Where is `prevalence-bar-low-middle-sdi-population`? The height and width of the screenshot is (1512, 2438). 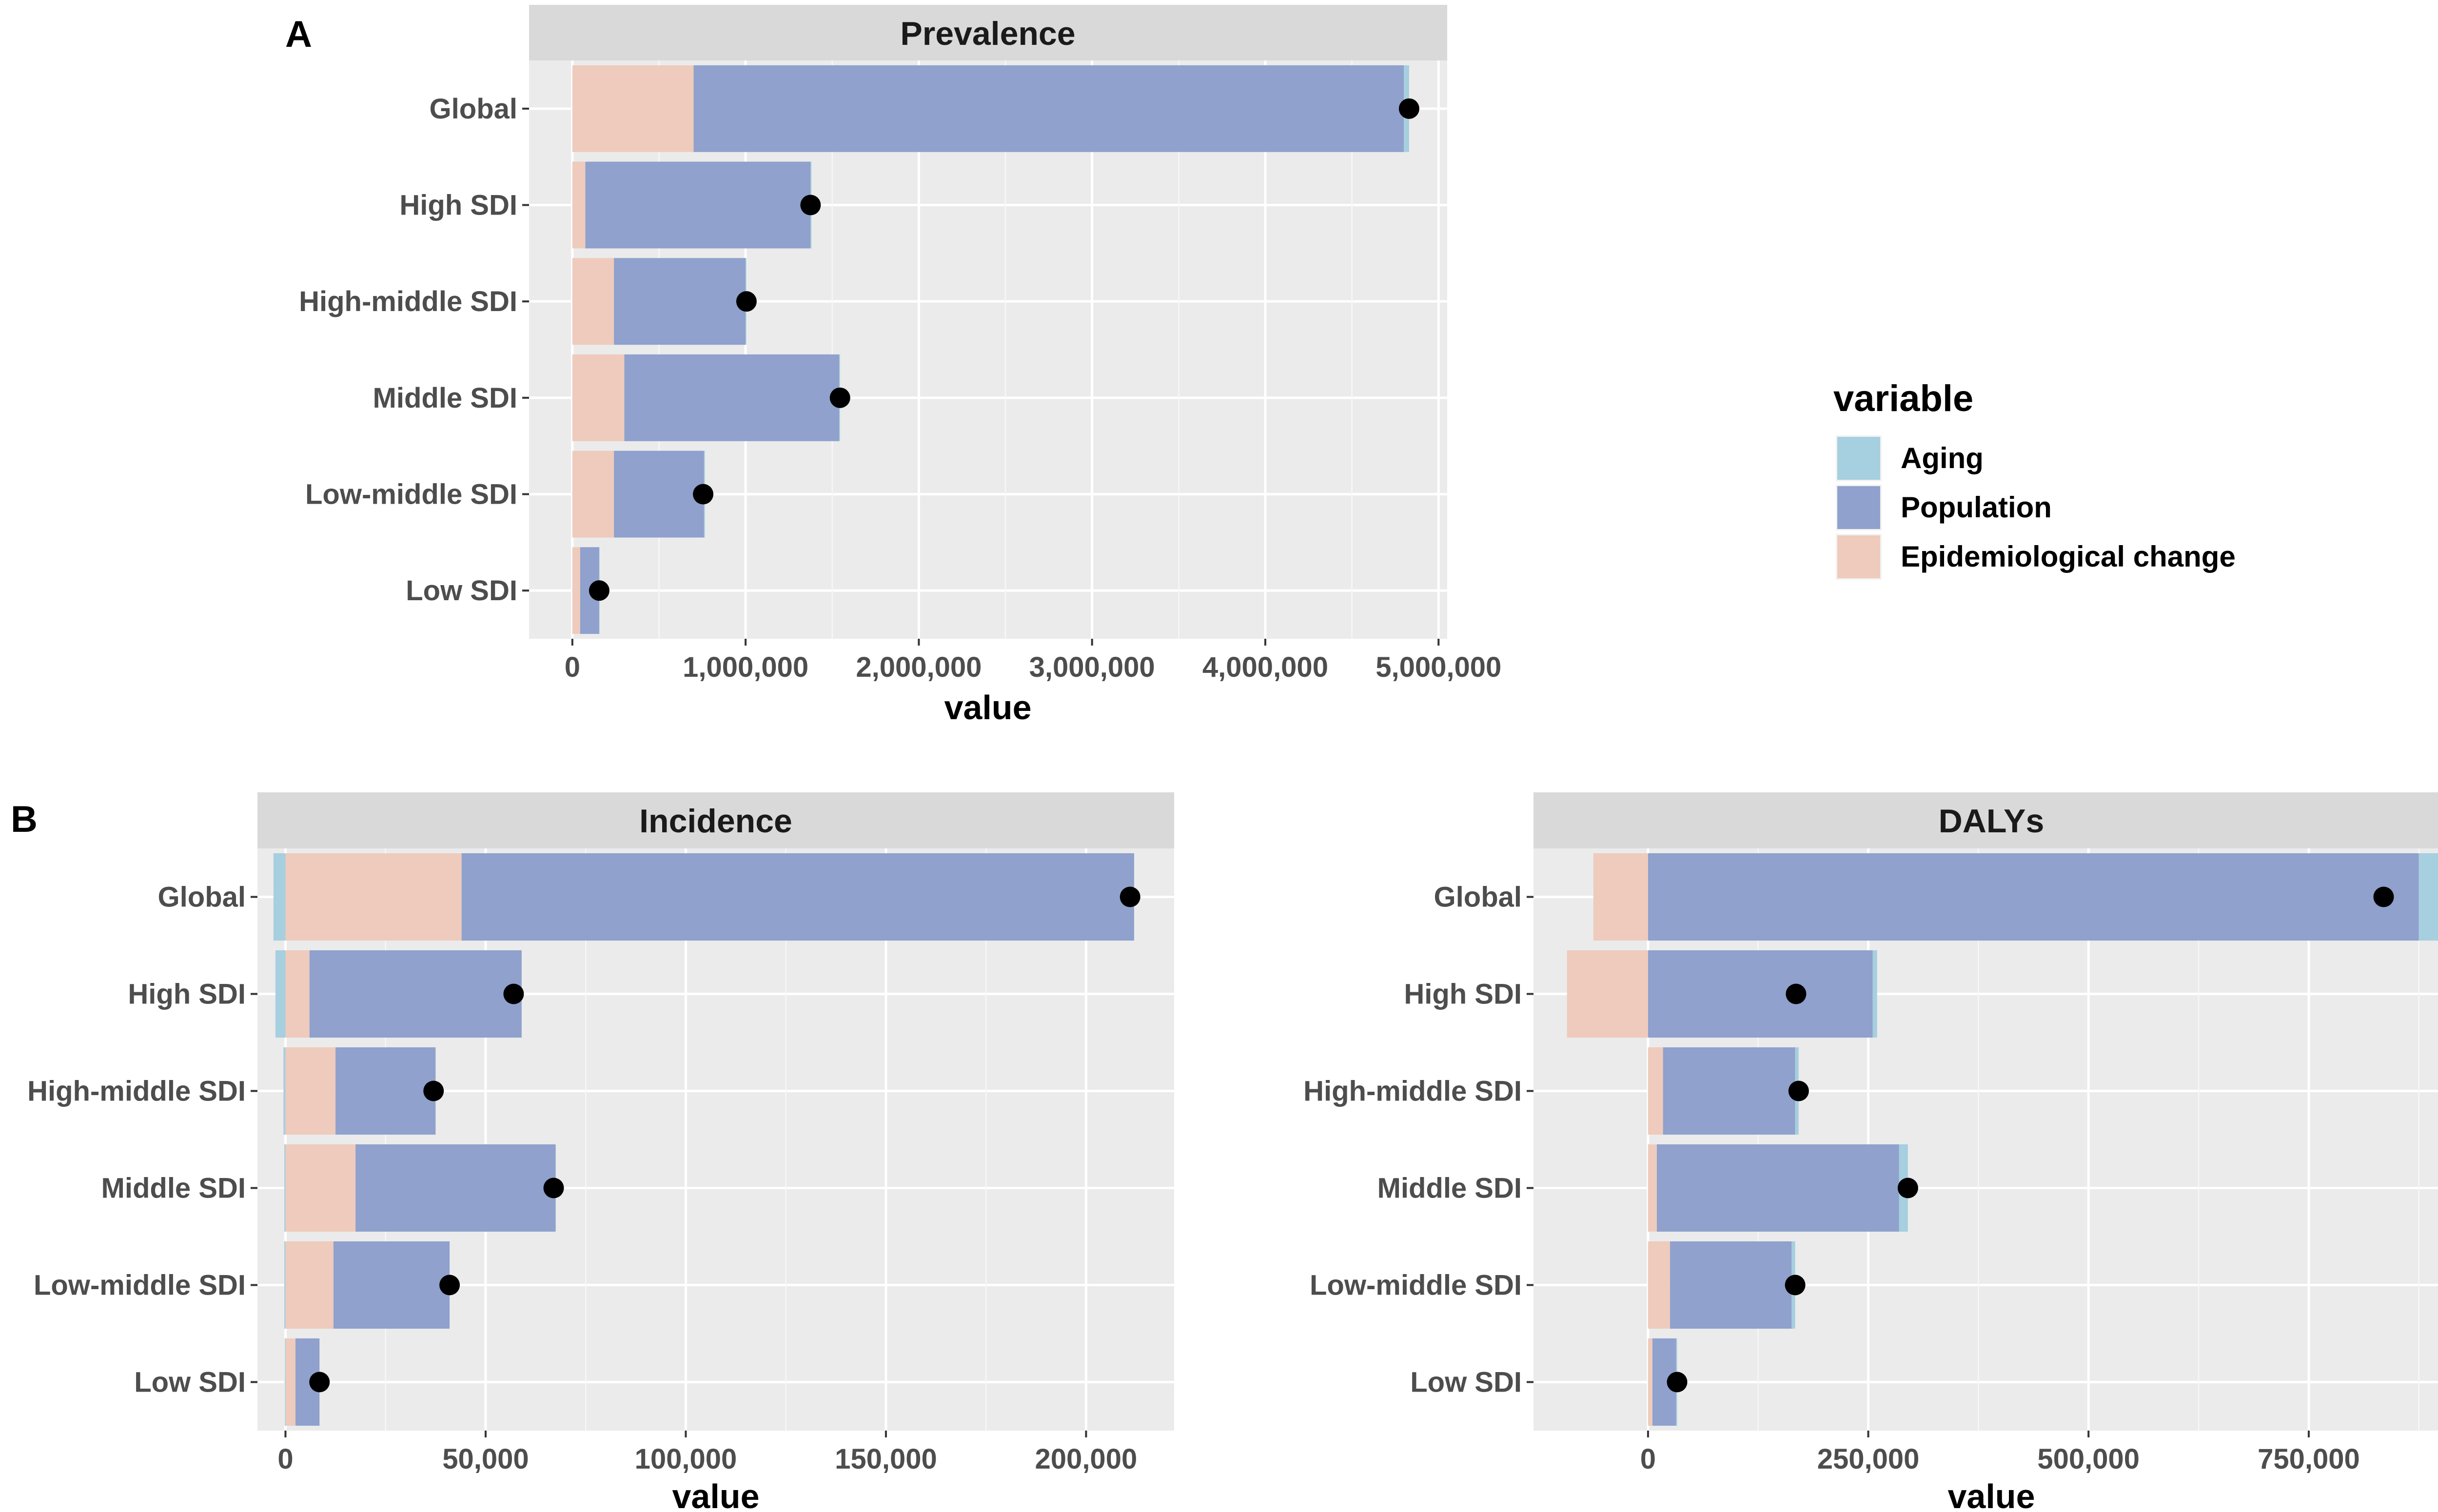 prevalence-bar-low-middle-sdi-population is located at coordinates (659, 495).